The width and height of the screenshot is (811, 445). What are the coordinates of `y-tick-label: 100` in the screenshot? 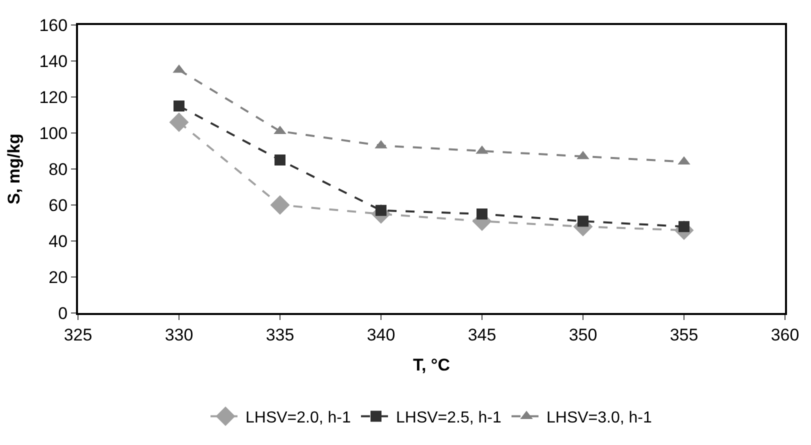 It's located at (53, 133).